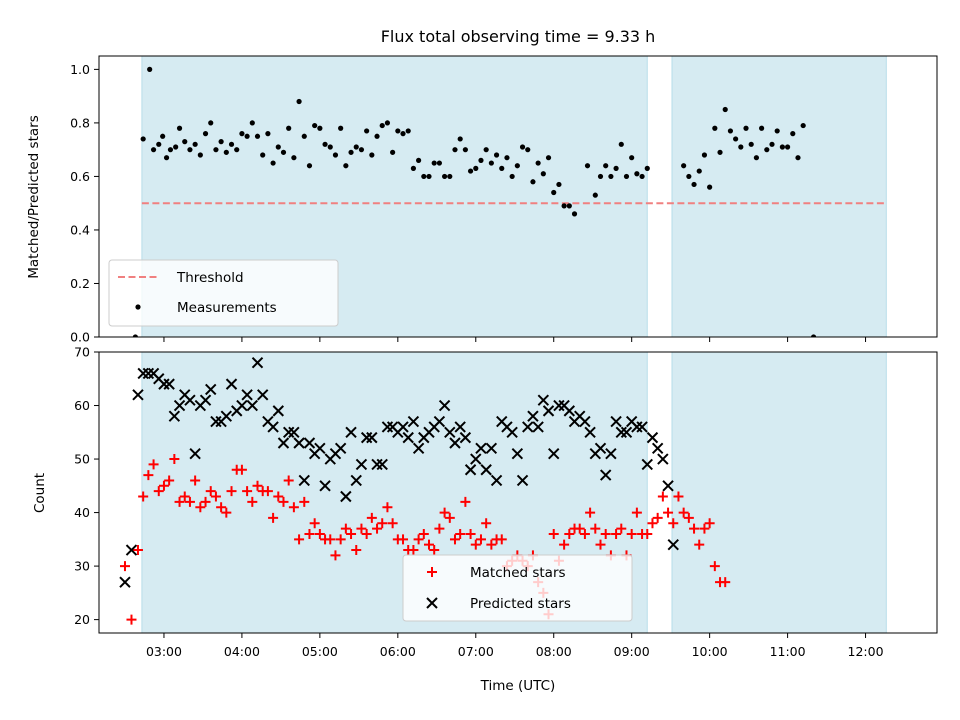 This screenshot has height=720, width=960. What do you see at coordinates (80, 337) in the screenshot?
I see `top-y-tick-label: 0.0` at bounding box center [80, 337].